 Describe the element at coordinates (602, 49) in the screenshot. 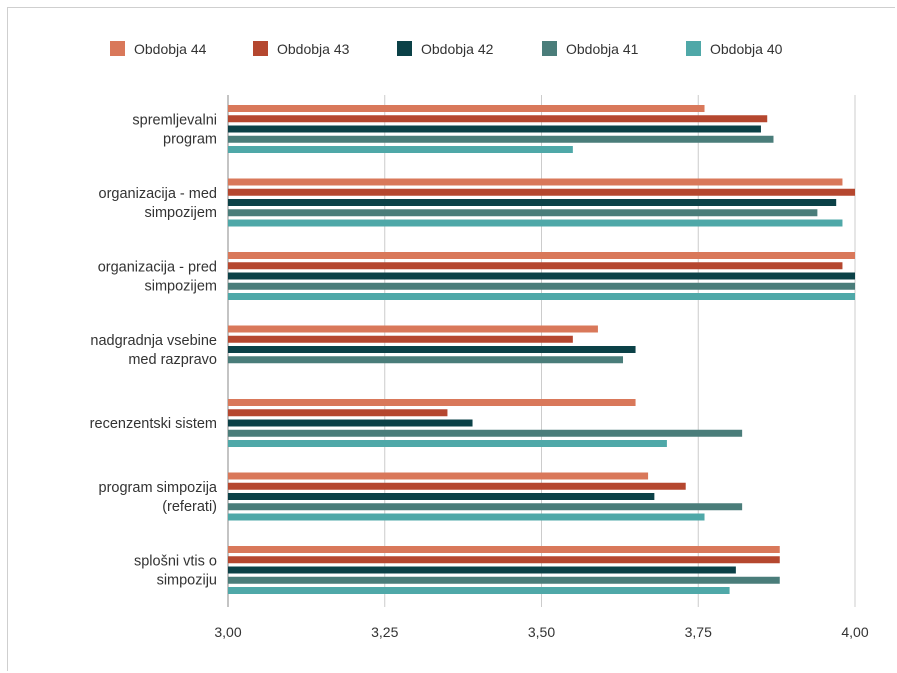

I see `legend-label: Obdobja 41` at that location.